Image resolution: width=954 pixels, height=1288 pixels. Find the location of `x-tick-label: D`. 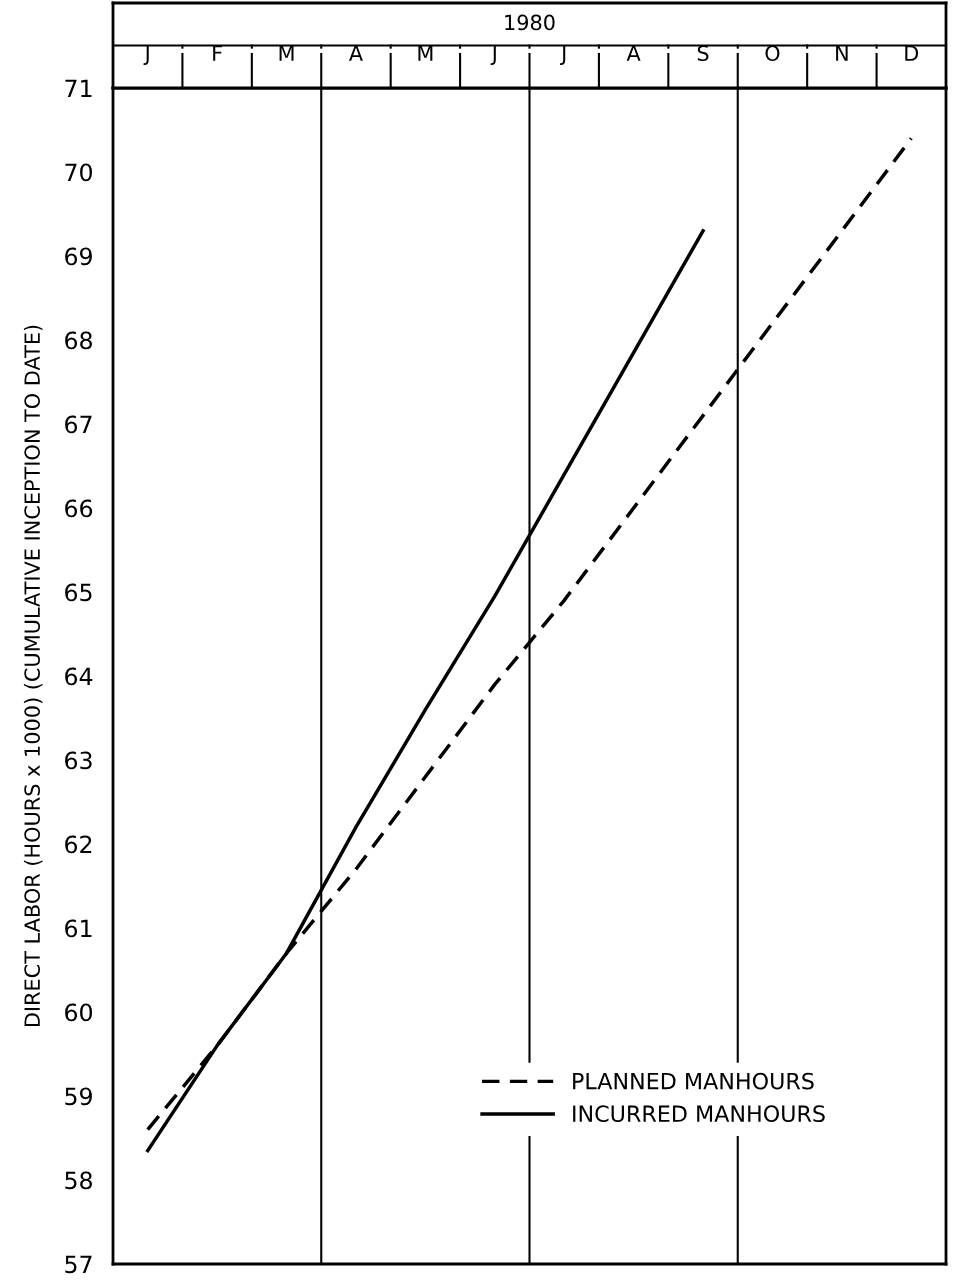

x-tick-label: D is located at coordinates (912, 53).